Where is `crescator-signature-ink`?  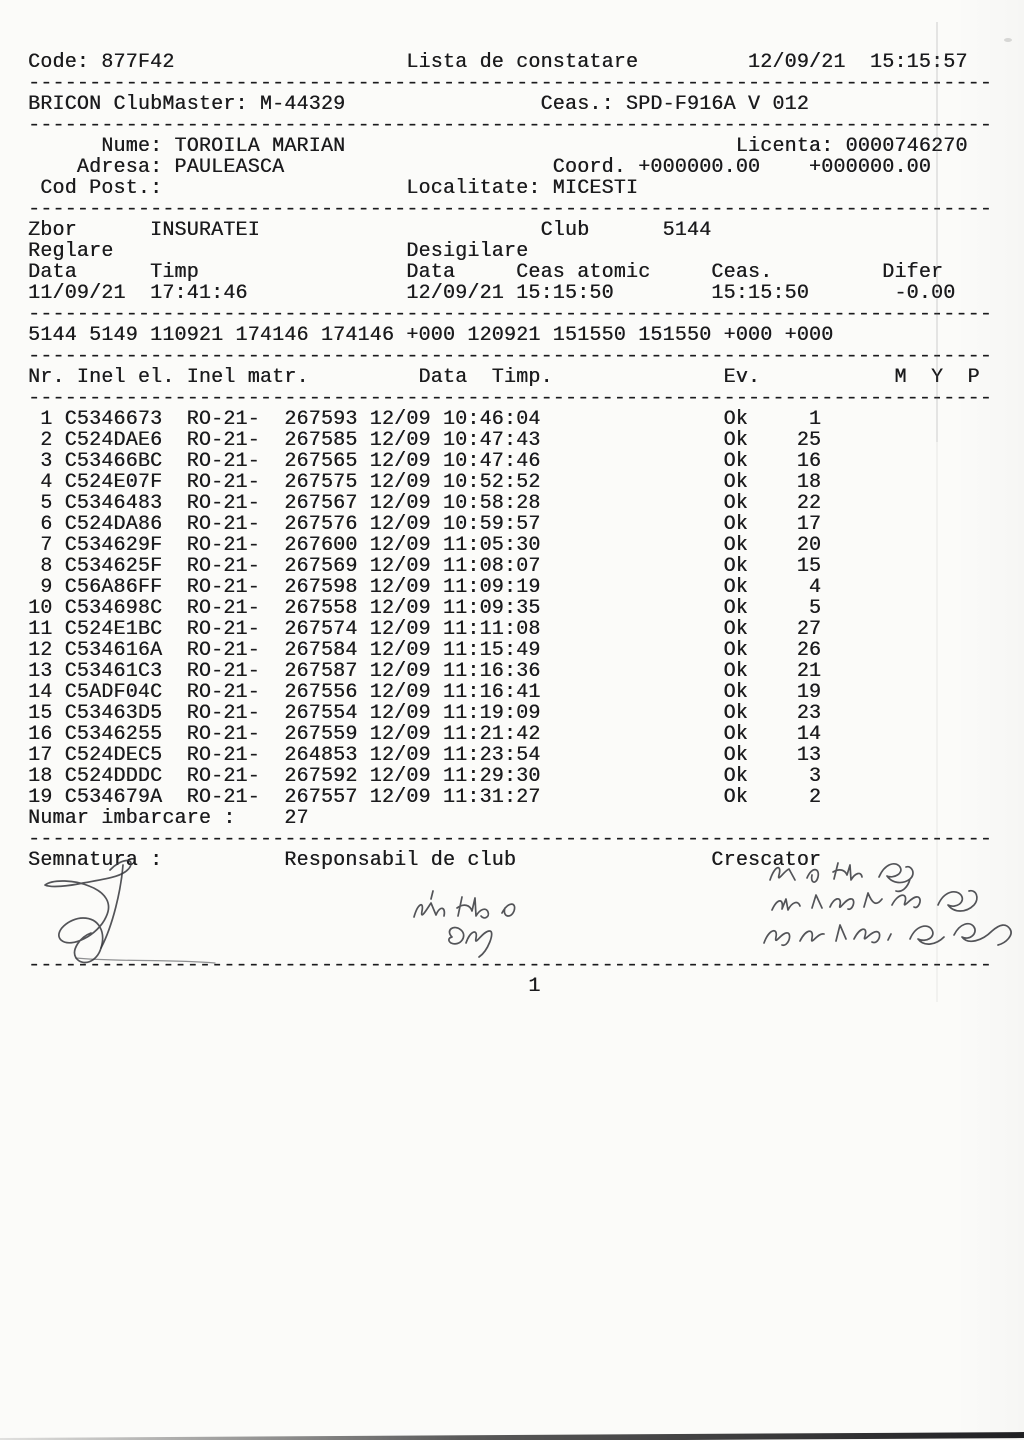 crescator-signature-ink is located at coordinates (887, 904).